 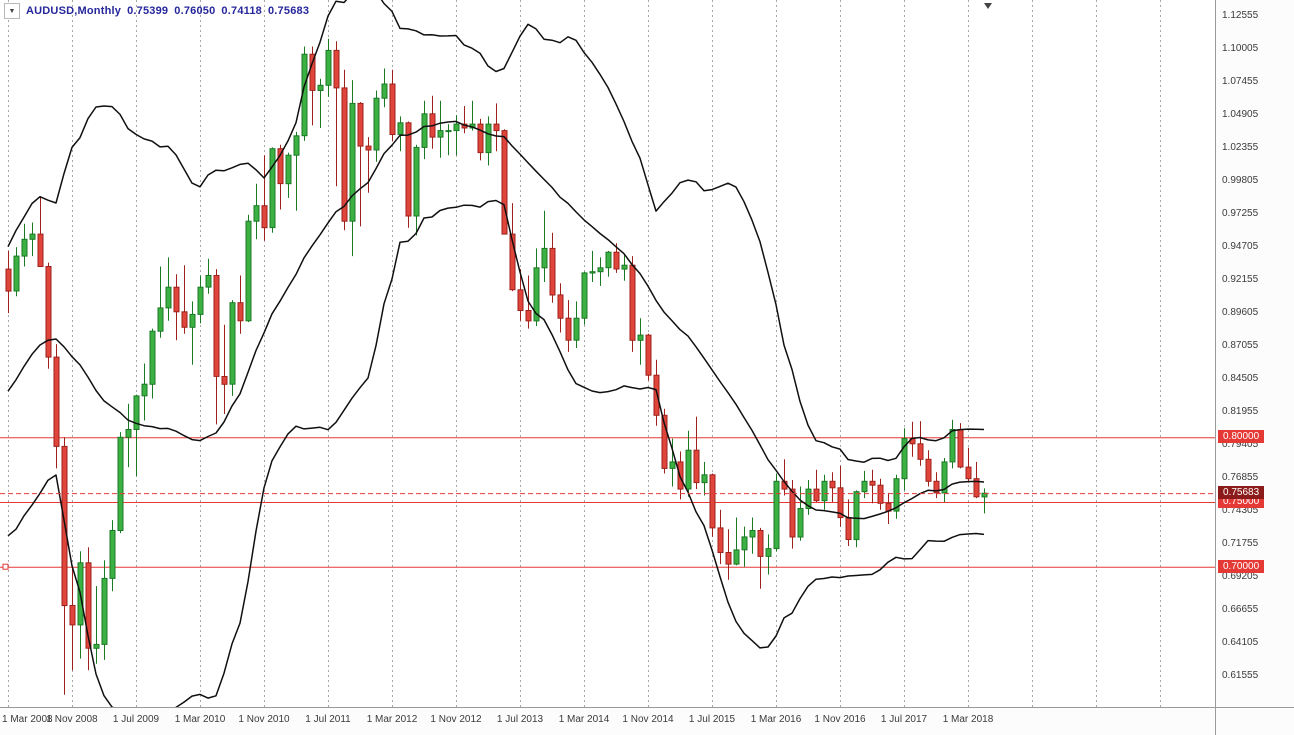 What do you see at coordinates (776, 719) in the screenshot?
I see `x-axis-label: 1 Mar 2016` at bounding box center [776, 719].